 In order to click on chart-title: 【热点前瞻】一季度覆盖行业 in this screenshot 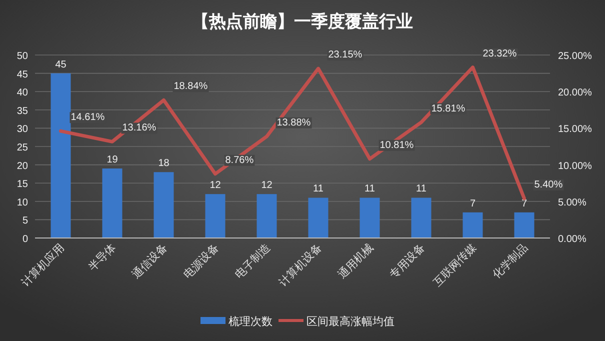, I will do `click(302, 21)`.